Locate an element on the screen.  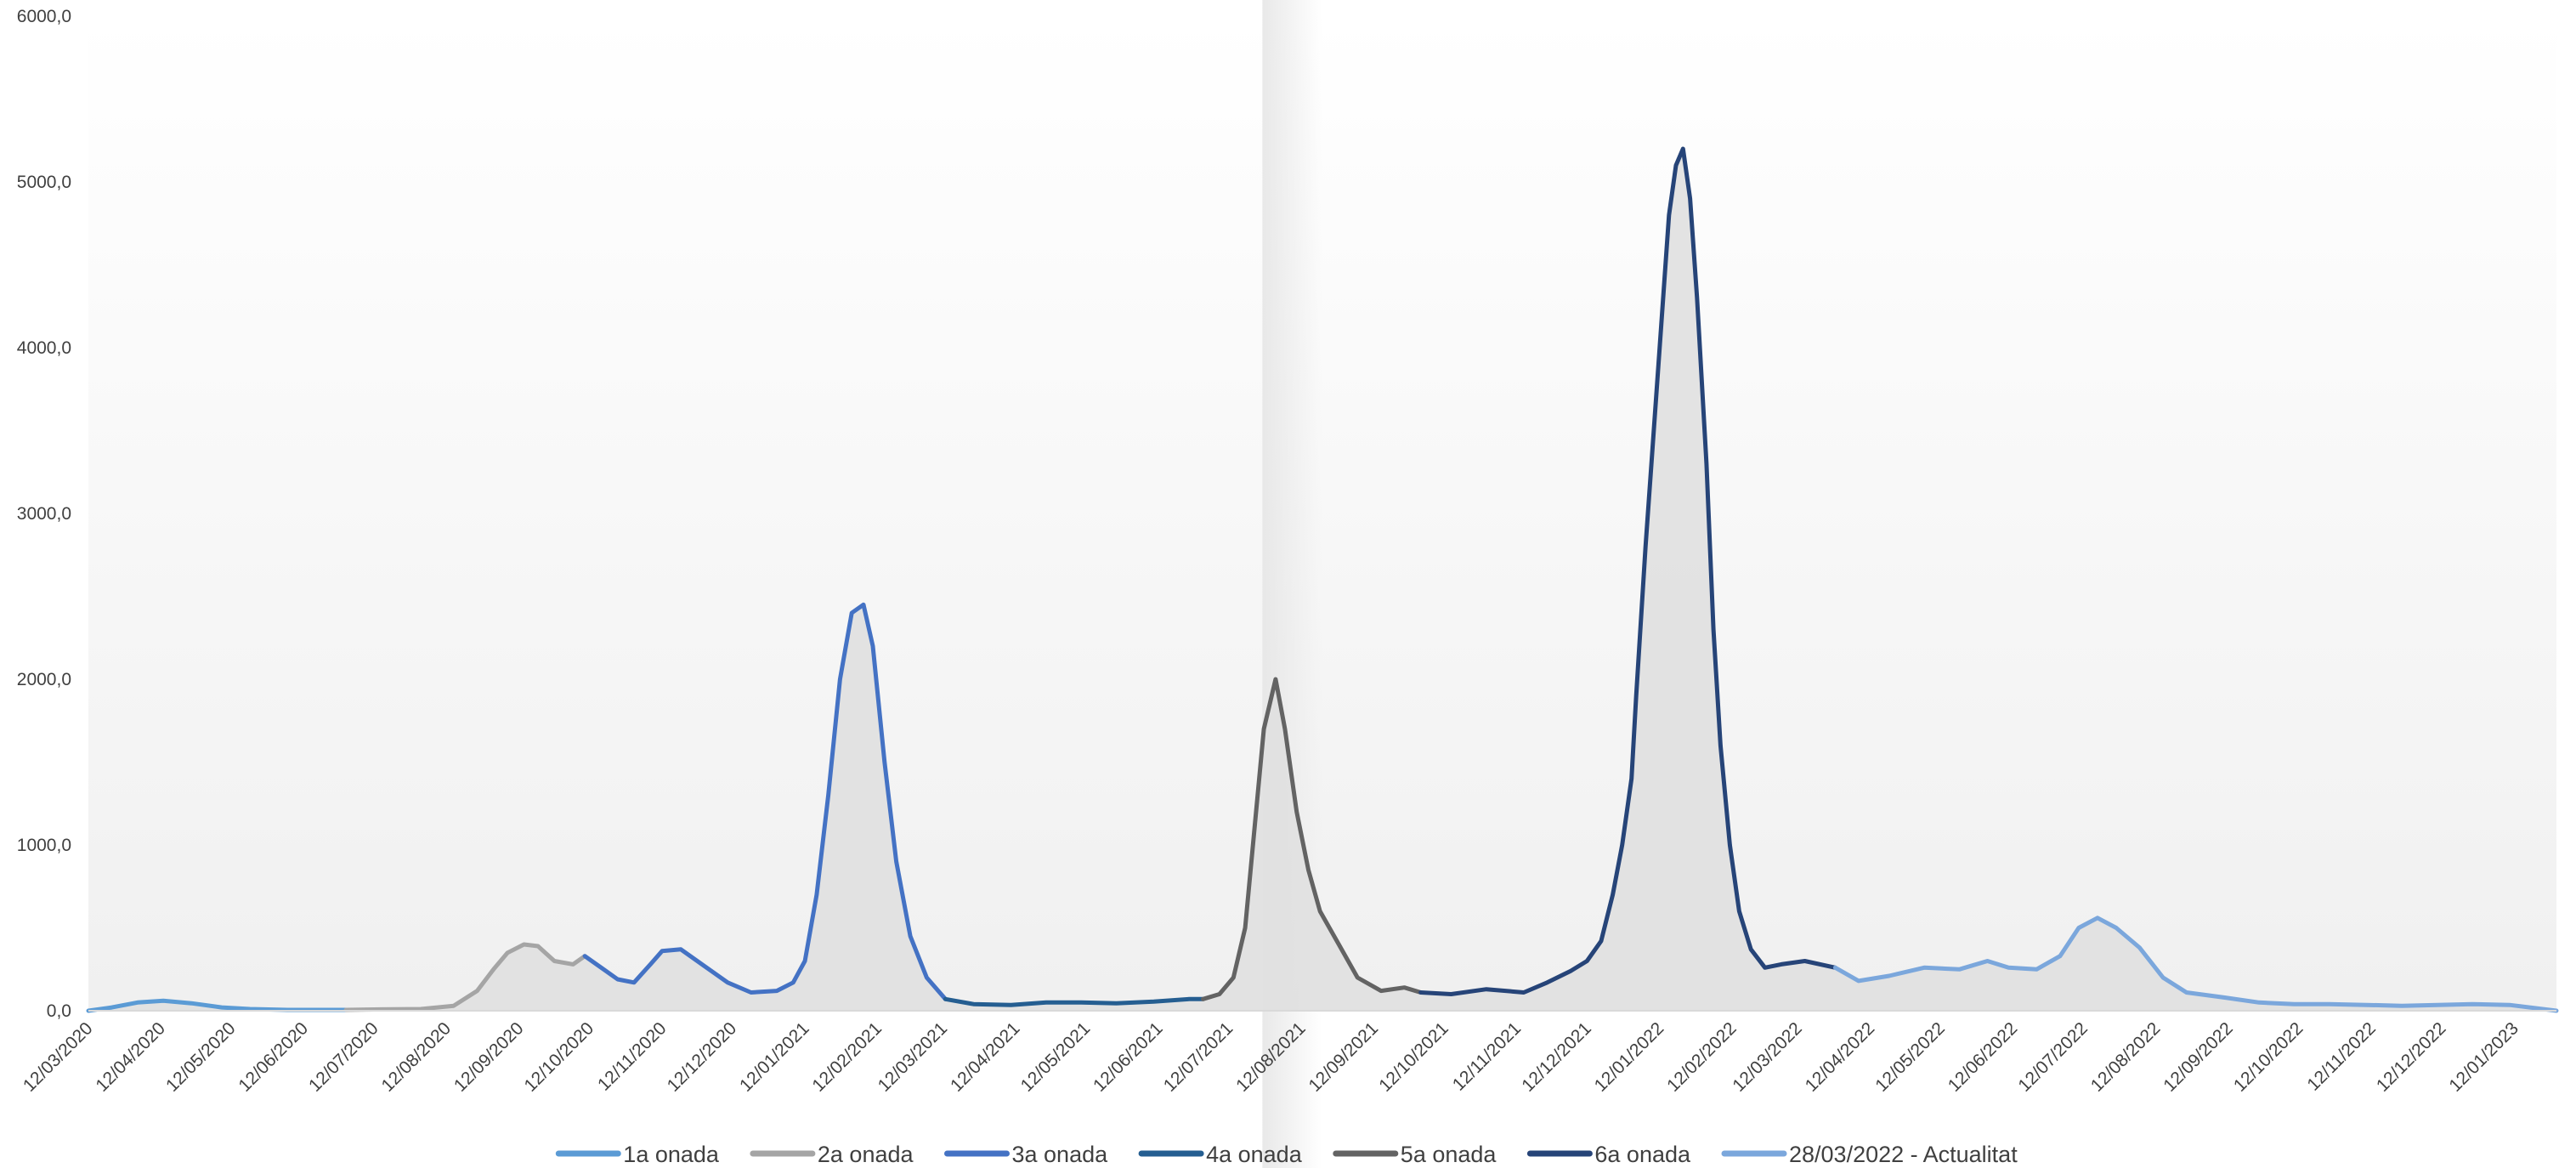
legend-label: 28/03/2022 - Actualitat is located at coordinates (1903, 1154).